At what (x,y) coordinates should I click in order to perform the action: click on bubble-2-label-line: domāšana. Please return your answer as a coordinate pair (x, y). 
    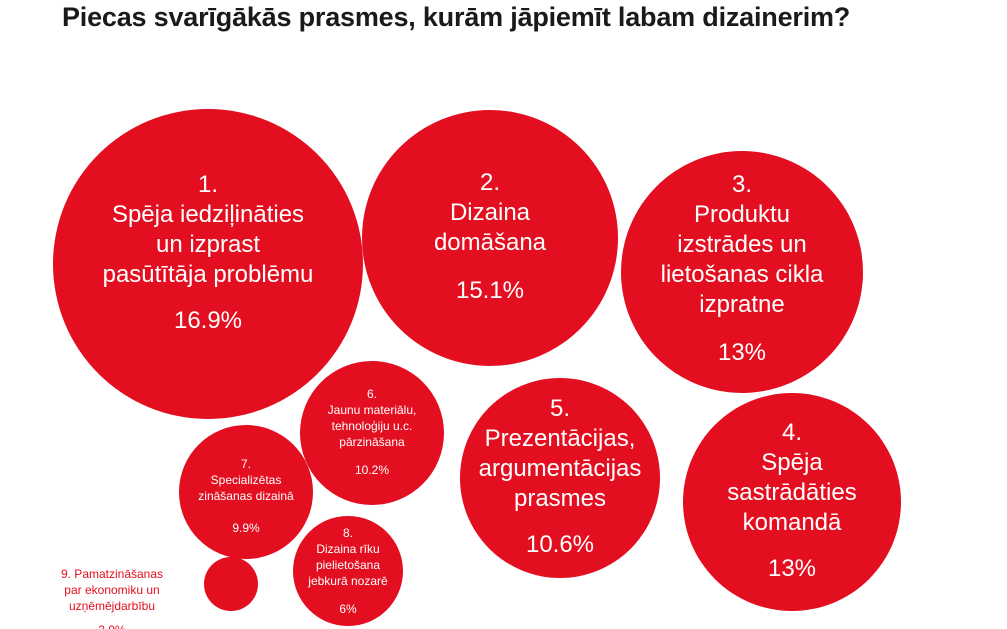
    Looking at the image, I should click on (490, 242).